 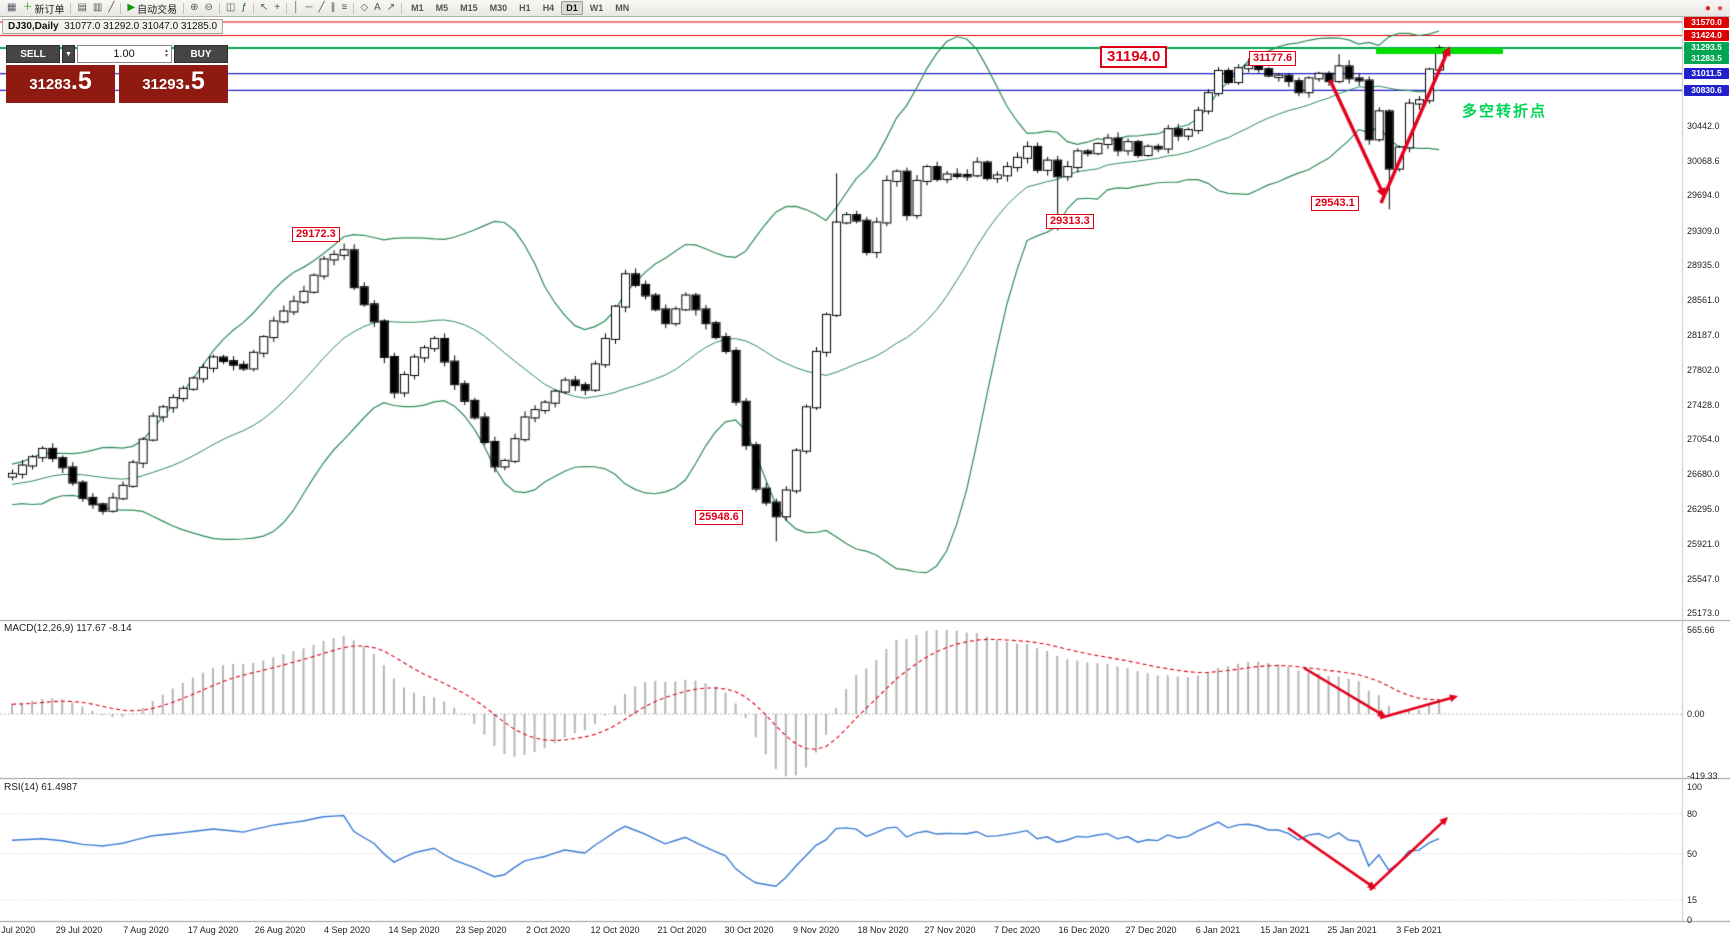 What do you see at coordinates (548, 8) in the screenshot?
I see `timeframe-h4: H4` at bounding box center [548, 8].